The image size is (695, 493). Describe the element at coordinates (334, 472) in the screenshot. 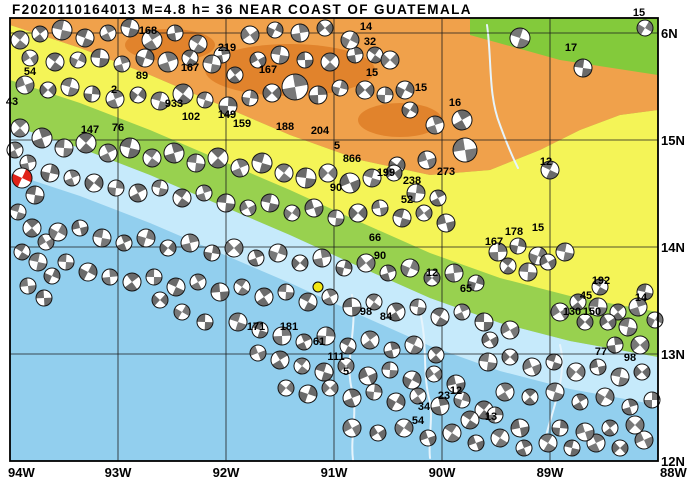

I see `x-axis-label: 91W` at that location.